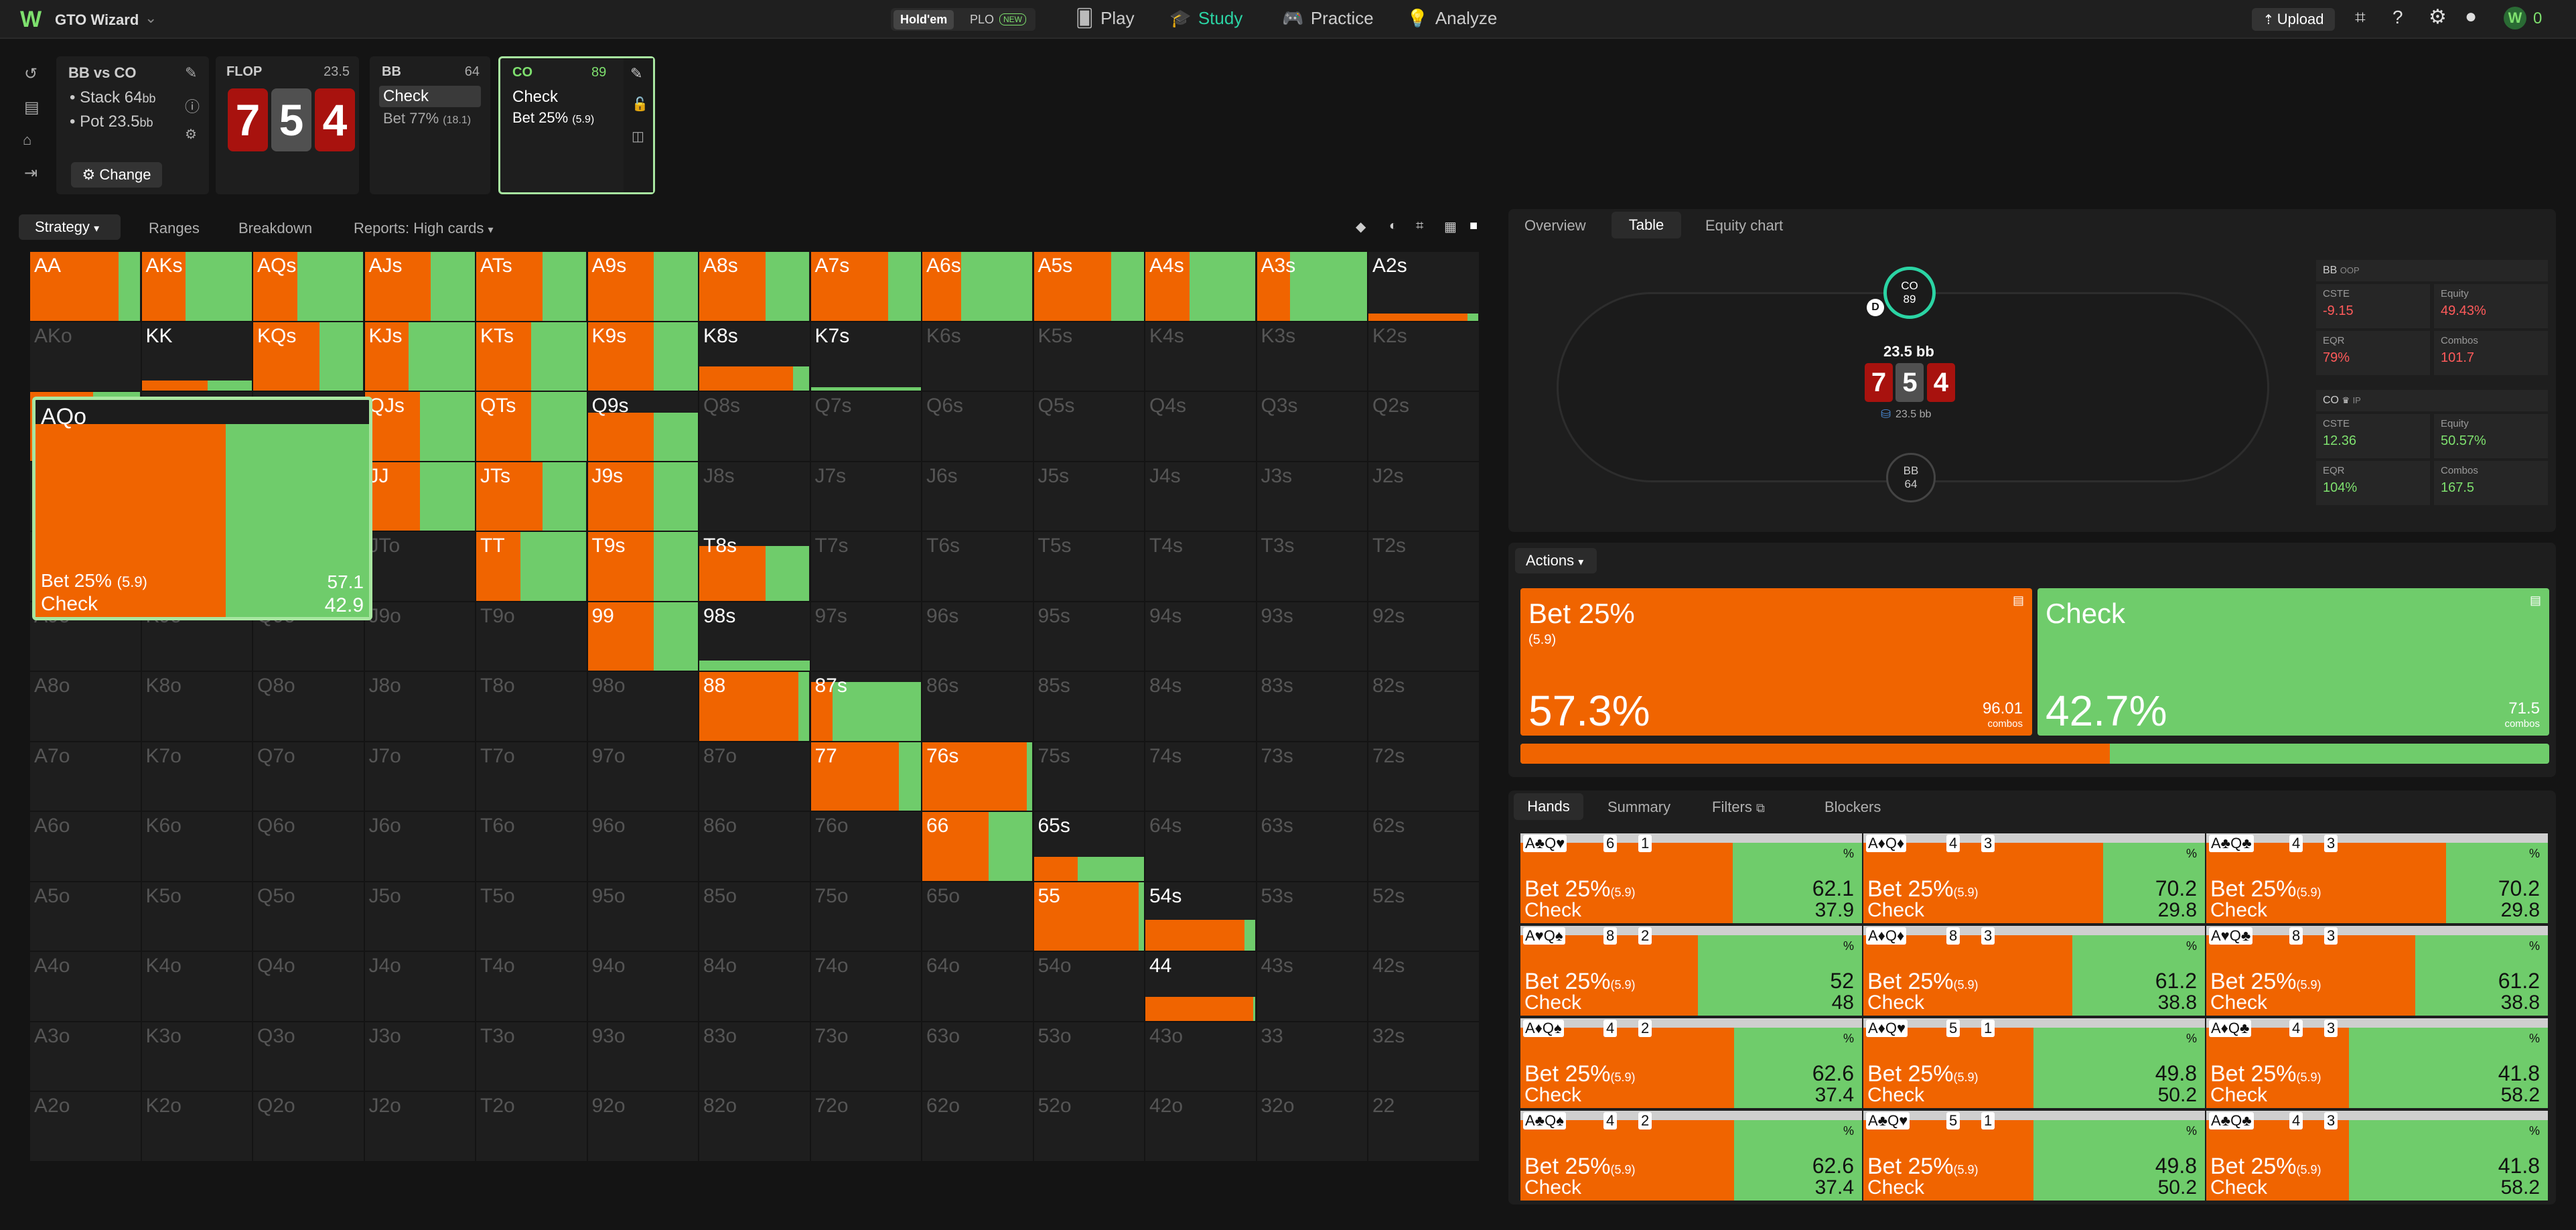 This screenshot has height=1230, width=2576. What do you see at coordinates (1424, 777) in the screenshot?
I see `hand-cell: 72s` at bounding box center [1424, 777].